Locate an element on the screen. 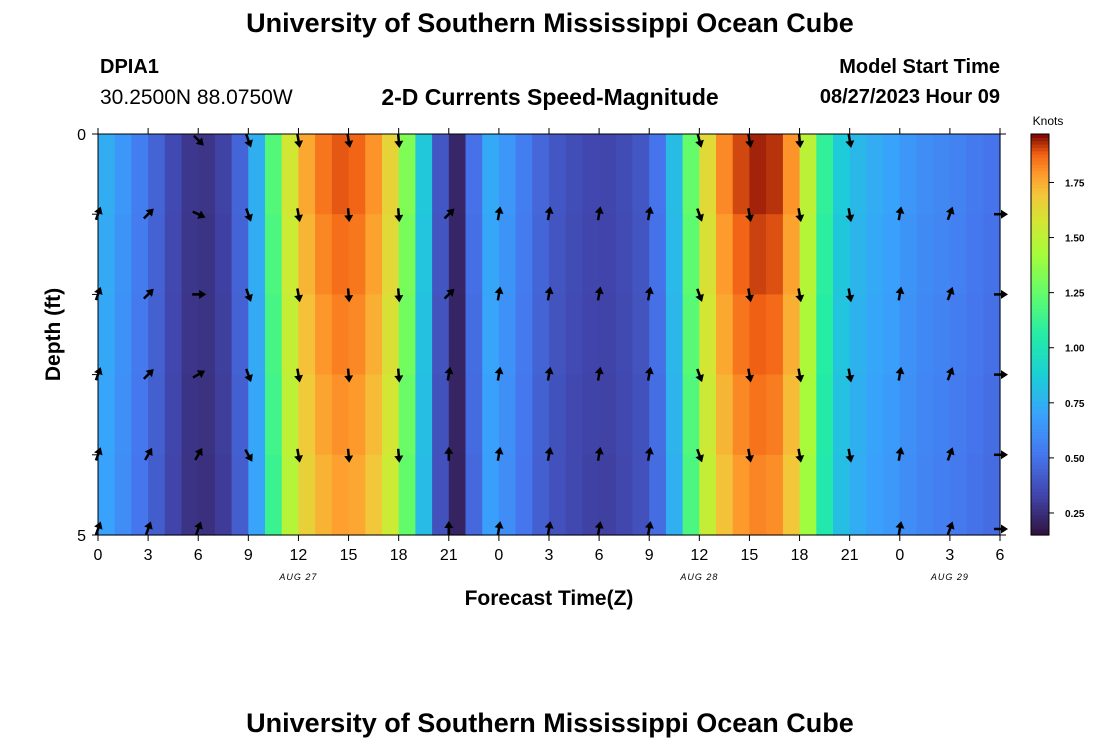 The image size is (1100, 750). station-coordinates: 30.2500N 88.0750W is located at coordinates (196, 97).